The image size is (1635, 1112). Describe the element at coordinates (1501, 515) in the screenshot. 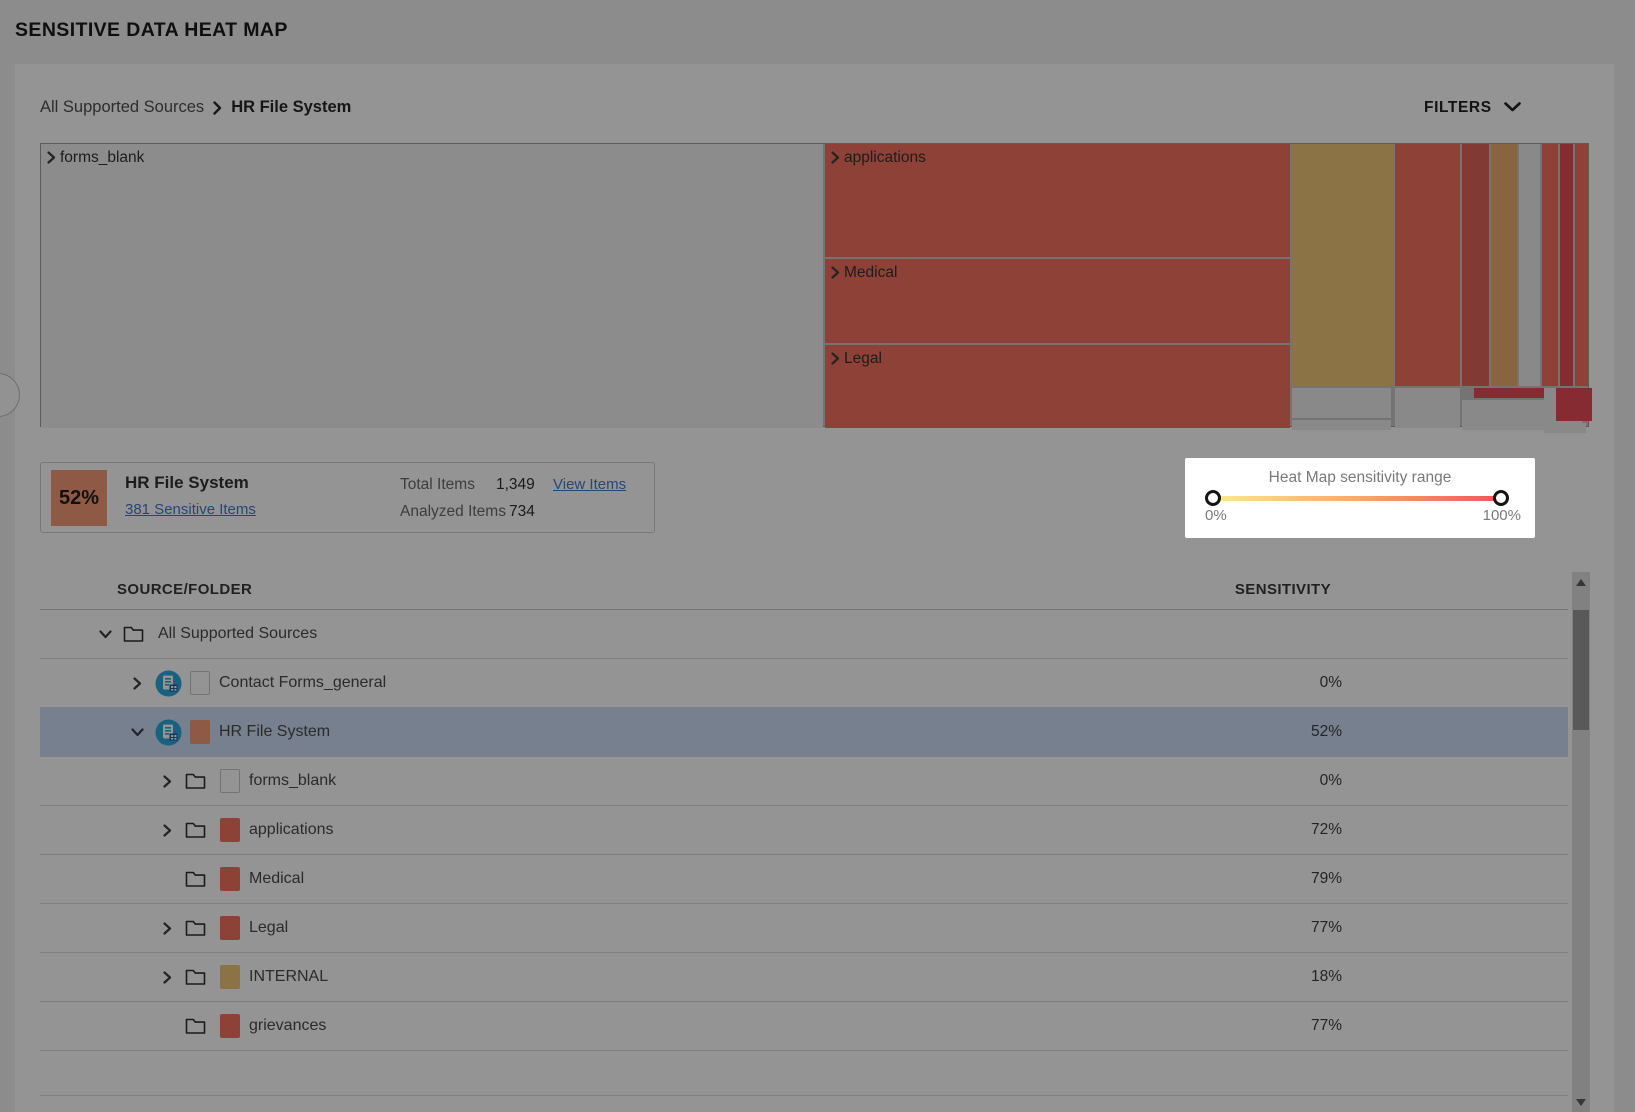

I see `slider-max-label: 100%` at that location.